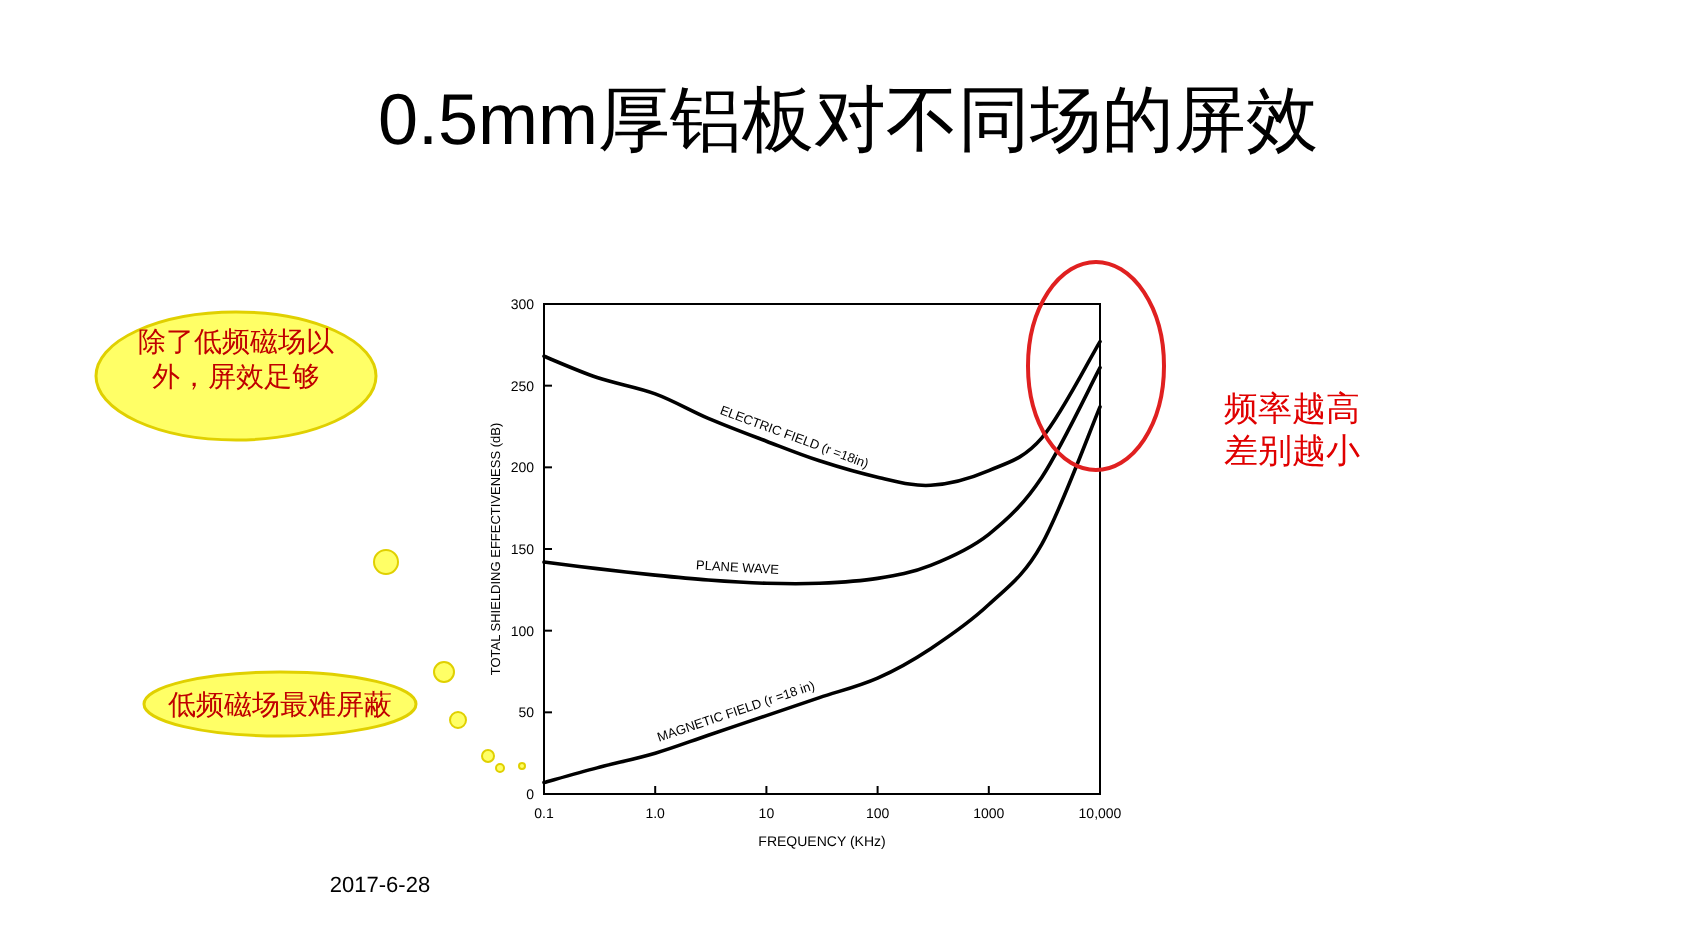 The image size is (1696, 928). What do you see at coordinates (1292, 430) in the screenshot?
I see `text: 频率越高差别越小` at bounding box center [1292, 430].